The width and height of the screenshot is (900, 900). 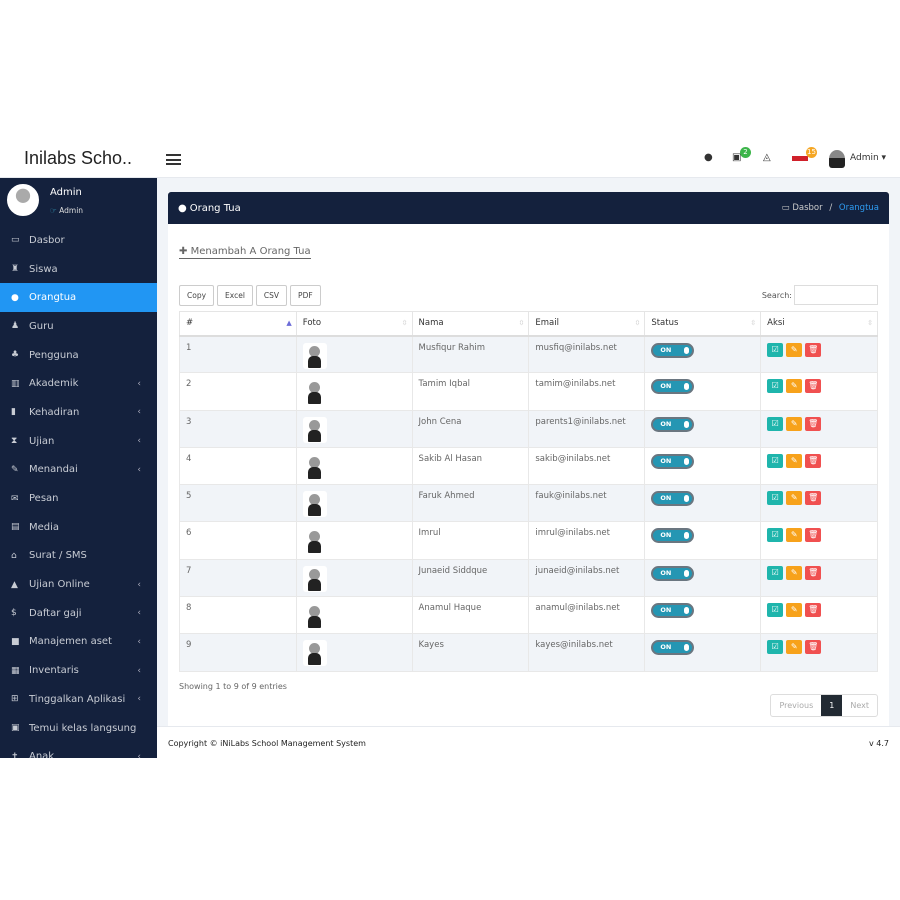 I want to click on column-header: Status ⇳, so click(x=703, y=324).